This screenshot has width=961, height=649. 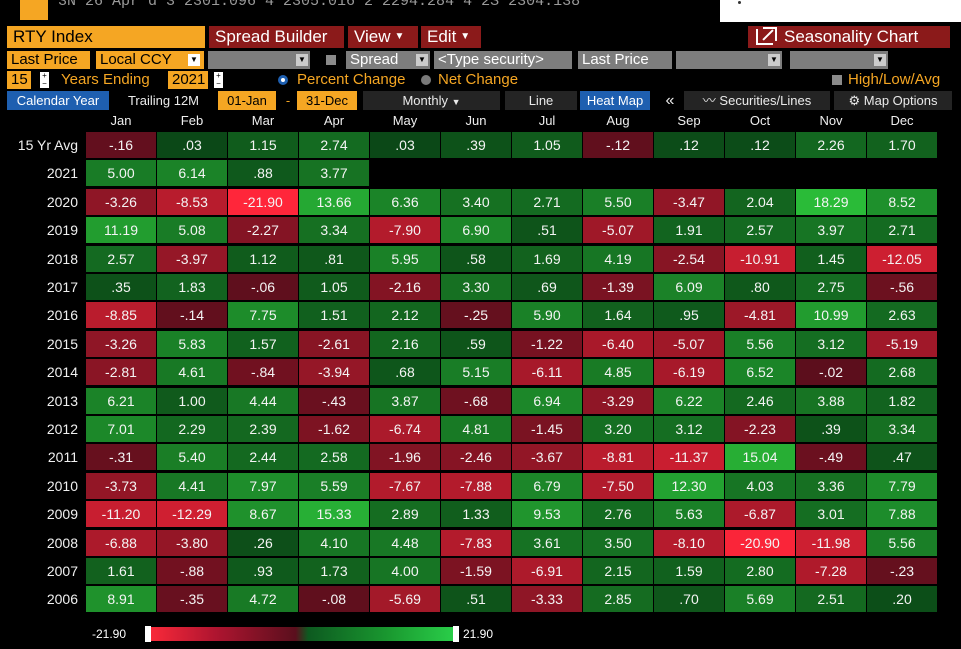 I want to click on heat-cell: -7.67, so click(x=405, y=485).